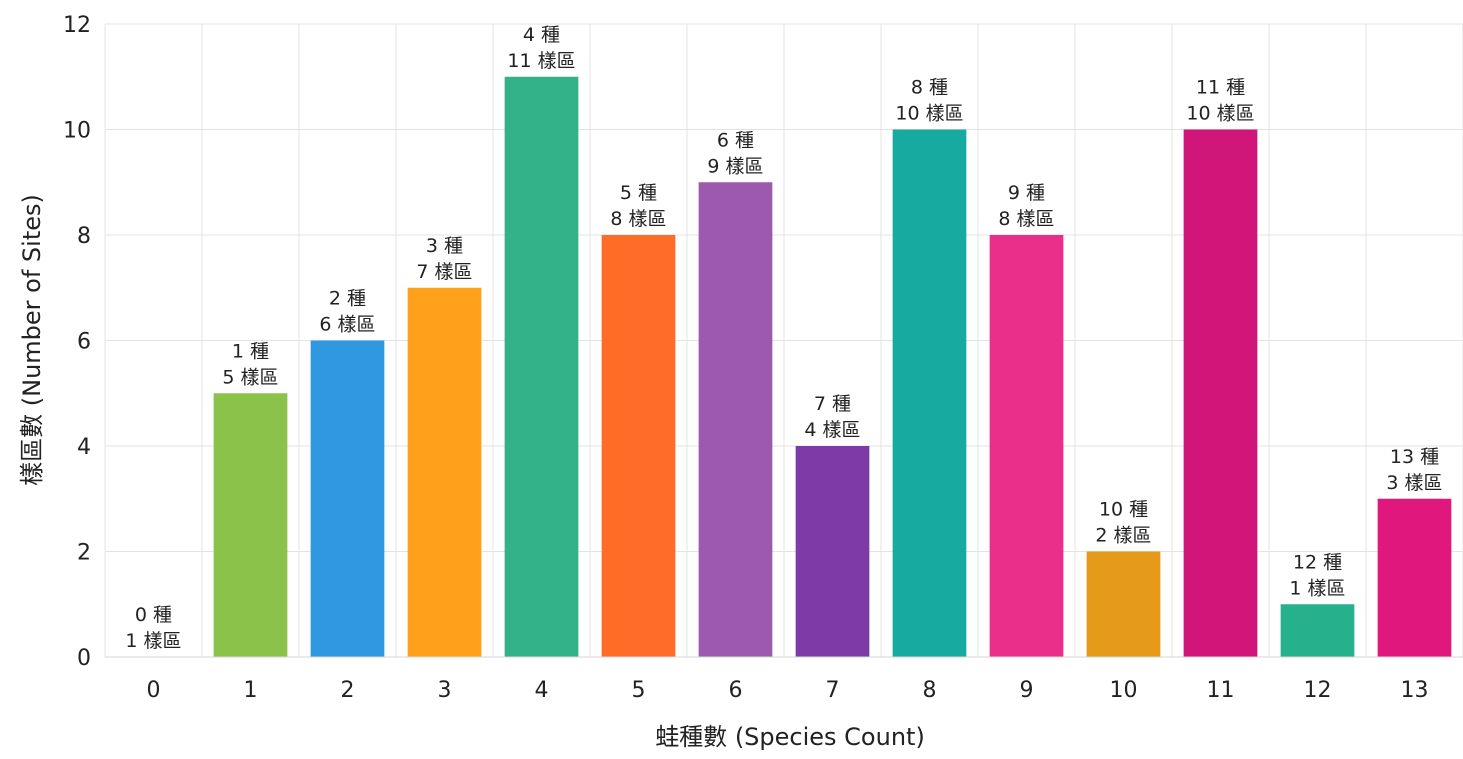 The width and height of the screenshot is (1463, 759). What do you see at coordinates (84, 342) in the screenshot?
I see `y-tick-label: 6` at bounding box center [84, 342].